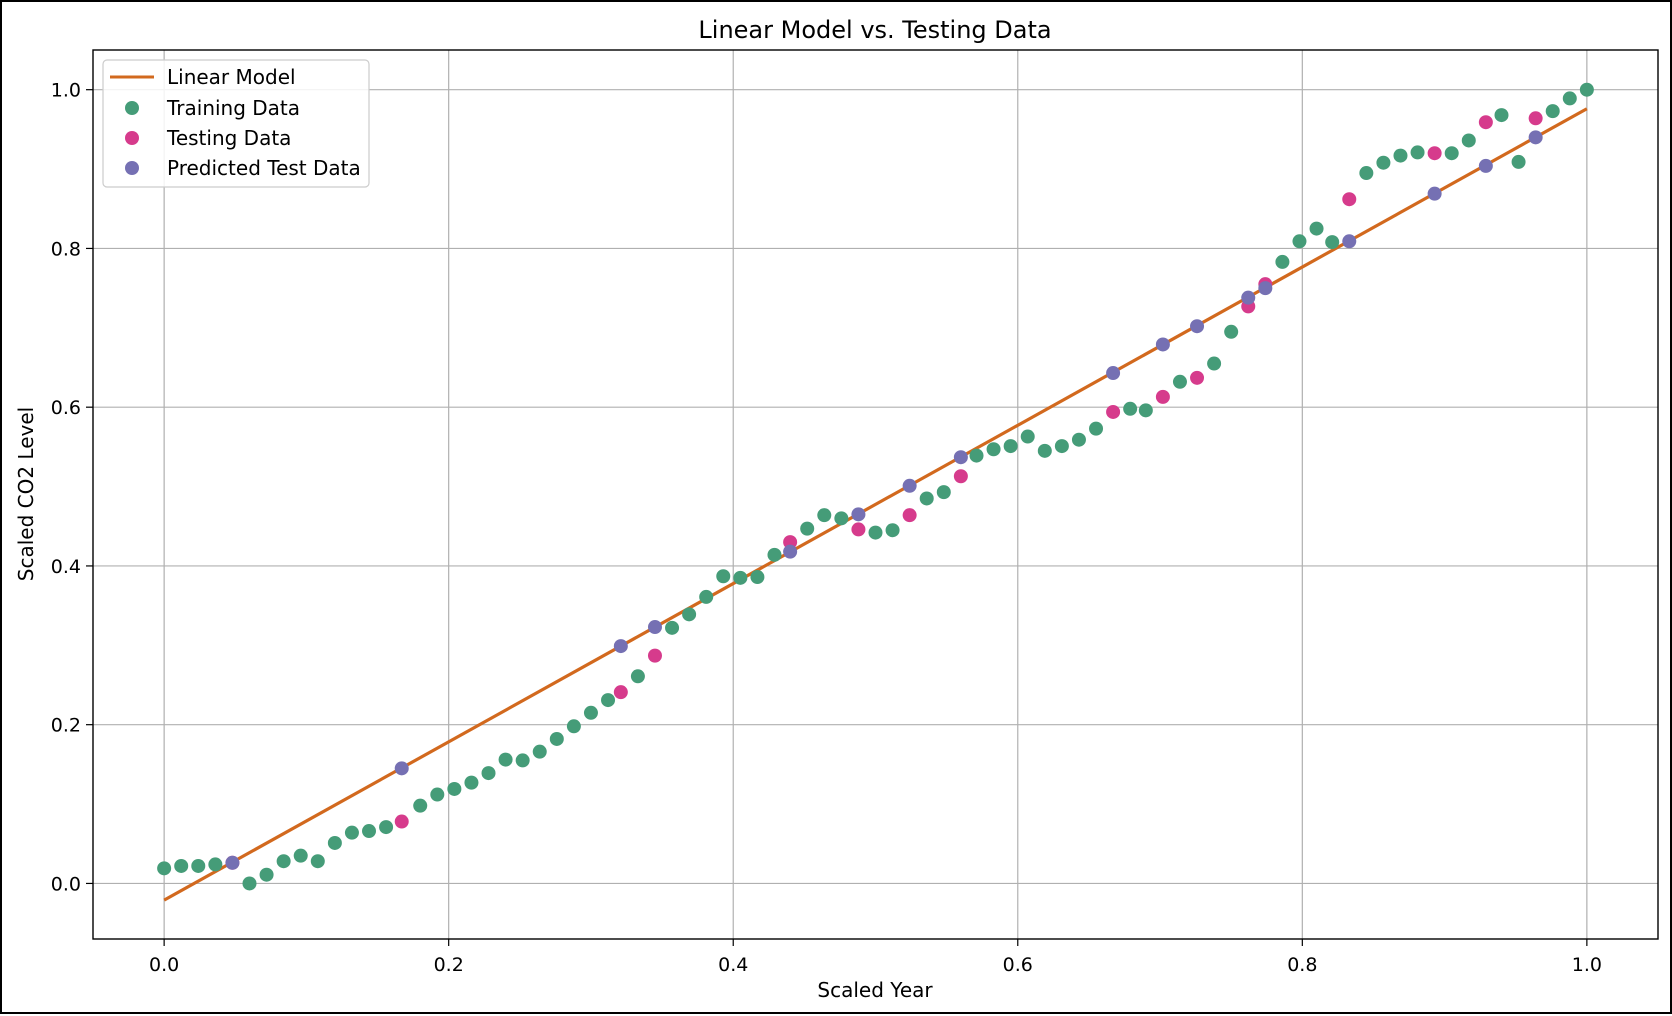 Image resolution: width=1672 pixels, height=1016 pixels. What do you see at coordinates (1018, 965) in the screenshot?
I see `x-tick-label: 0.6` at bounding box center [1018, 965].